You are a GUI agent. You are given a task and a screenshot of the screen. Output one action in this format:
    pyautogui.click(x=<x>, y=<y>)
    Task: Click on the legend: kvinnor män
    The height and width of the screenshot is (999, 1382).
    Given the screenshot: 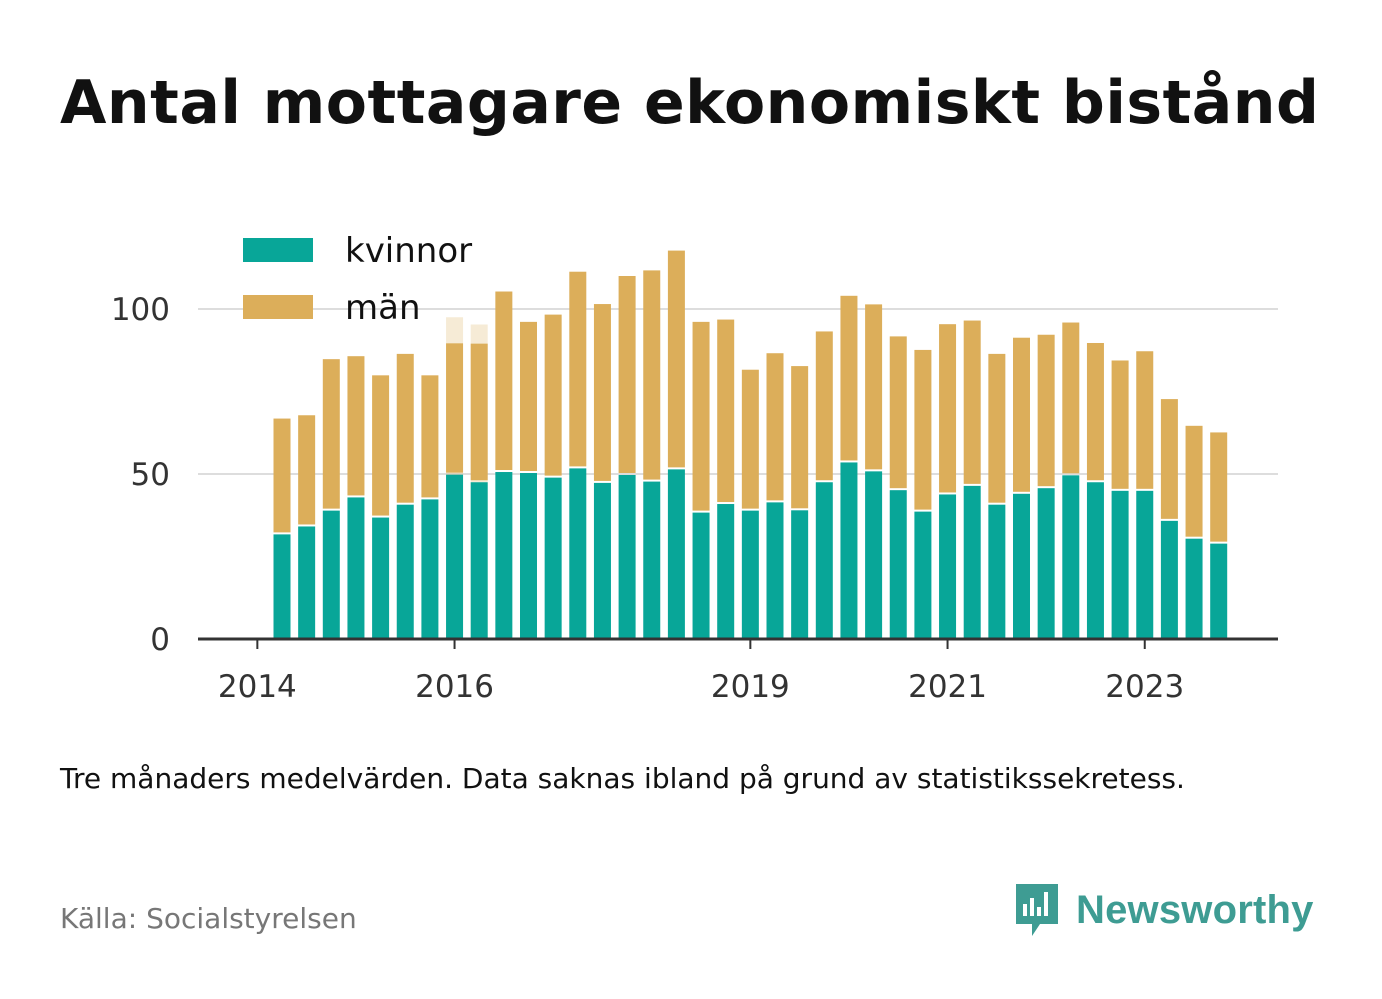 What is the action you would take?
    pyautogui.click(x=357, y=279)
    